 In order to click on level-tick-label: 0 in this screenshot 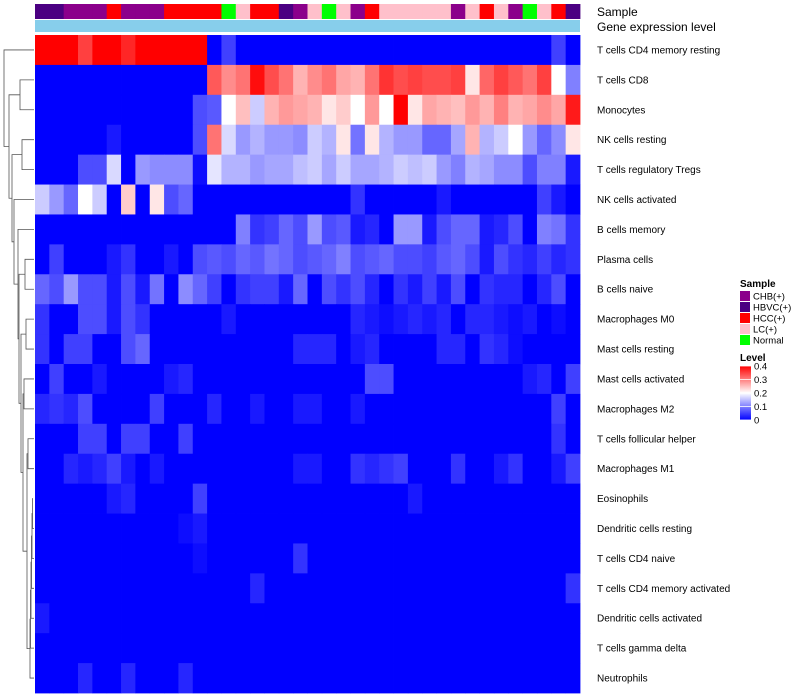, I will do `click(756, 421)`.